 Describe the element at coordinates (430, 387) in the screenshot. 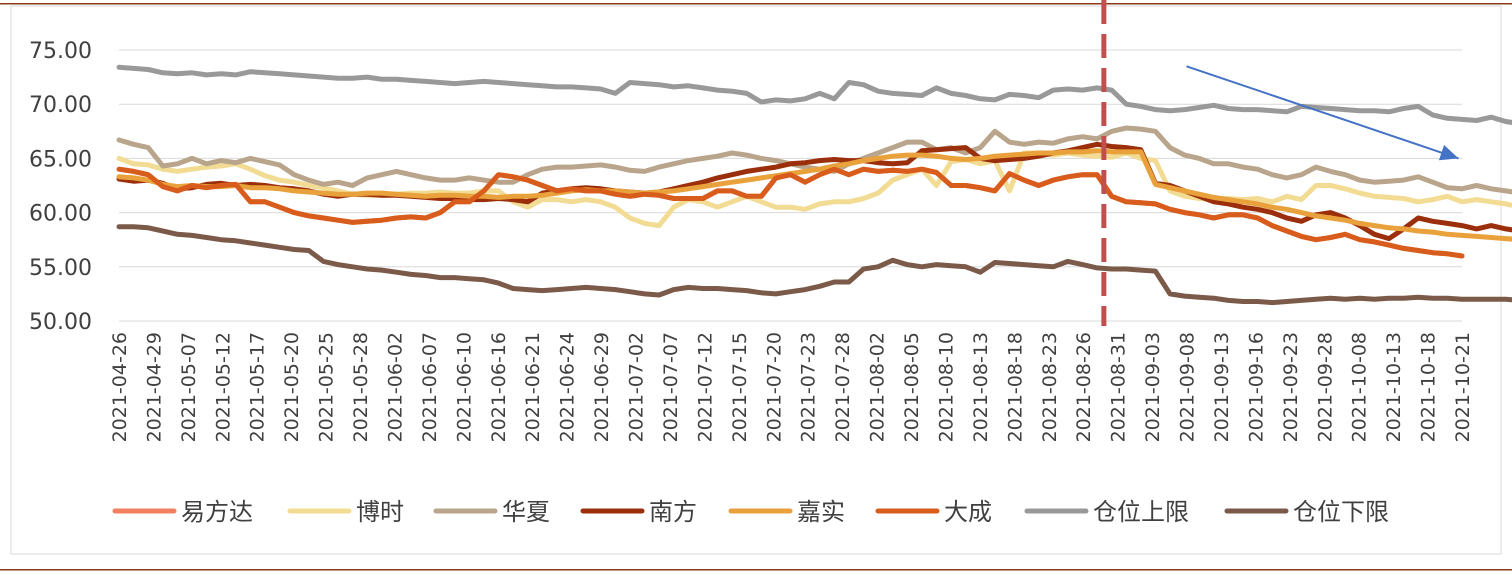

I see `x-tick-label: 2021-06-07` at that location.